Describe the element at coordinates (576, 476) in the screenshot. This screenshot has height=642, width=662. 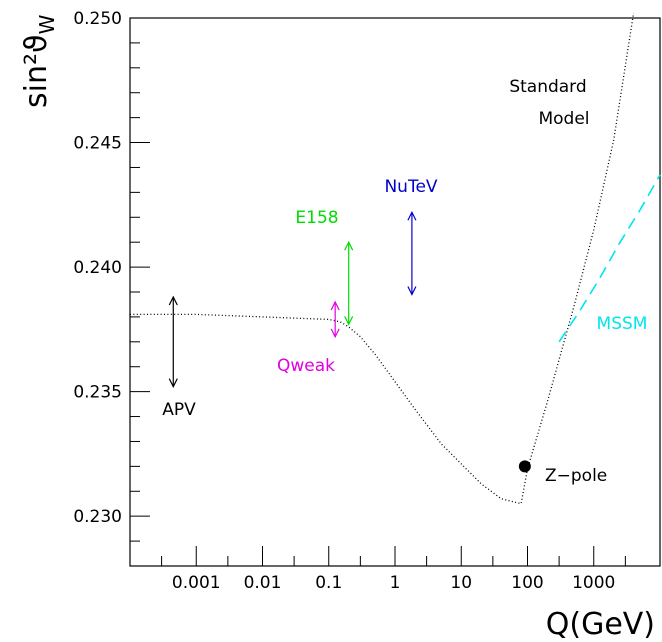
I see `annotation-z-pole: Z−pole` at that location.